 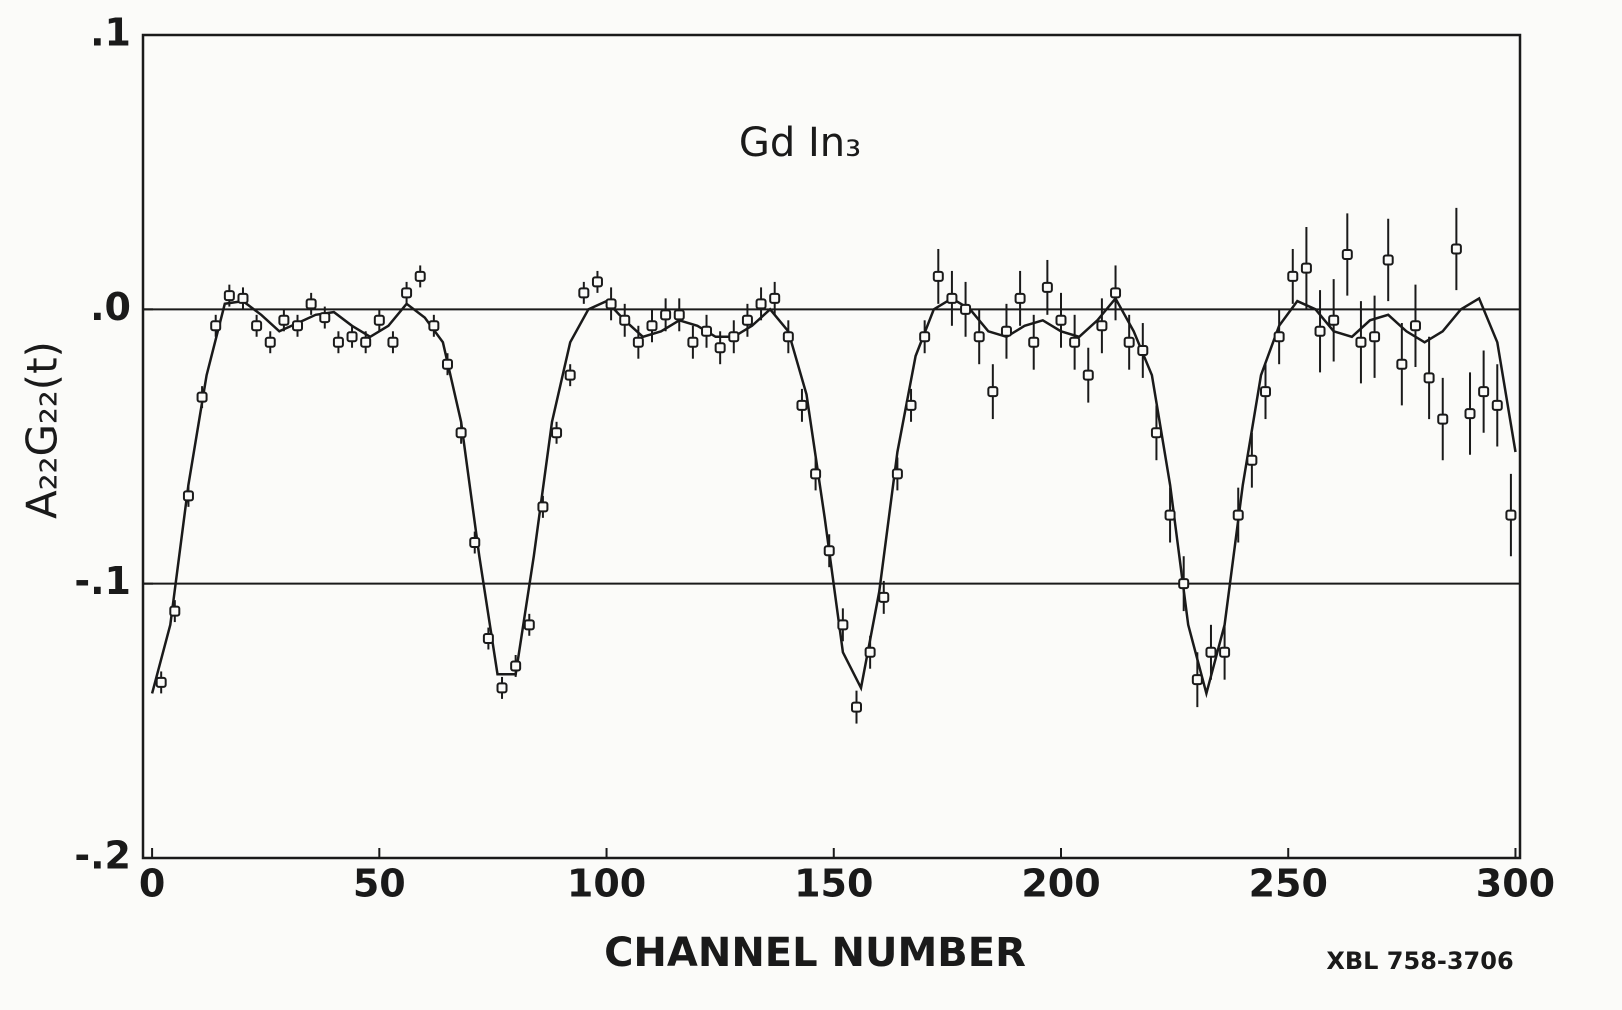 What do you see at coordinates (110, 33) in the screenshot?
I see `y-tick-label: .1` at bounding box center [110, 33].